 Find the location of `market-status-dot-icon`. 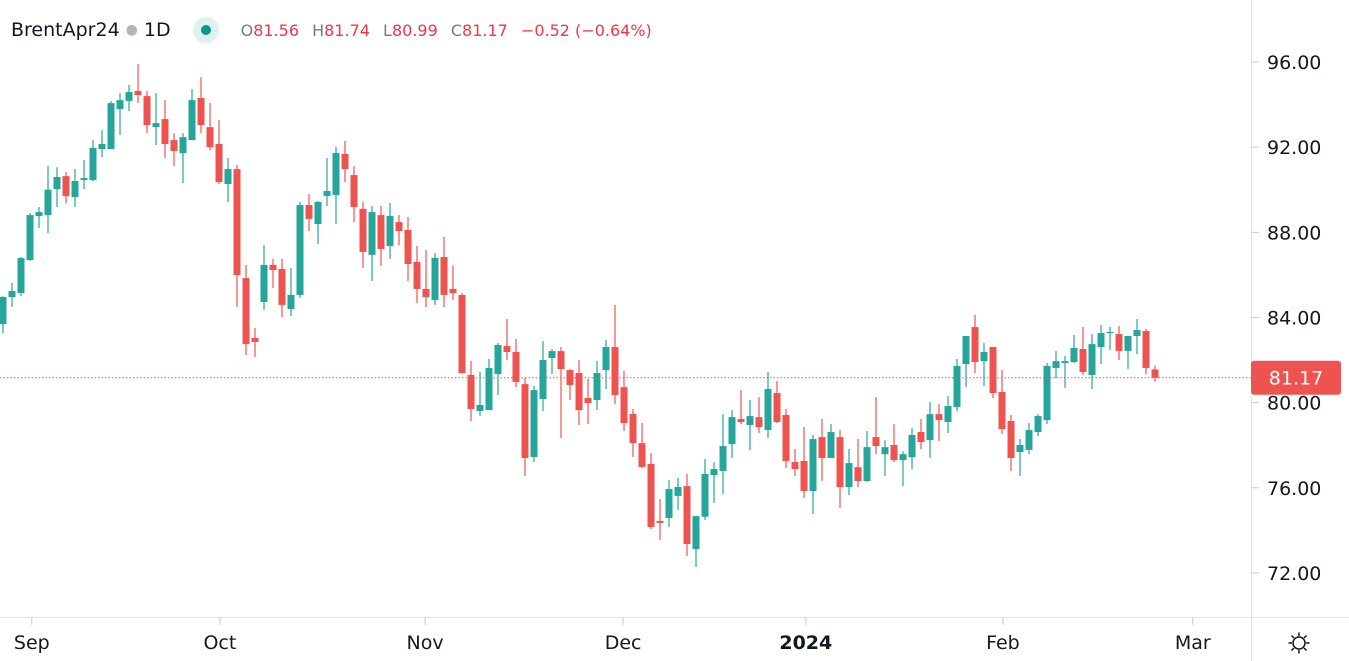

market-status-dot-icon is located at coordinates (205, 30).